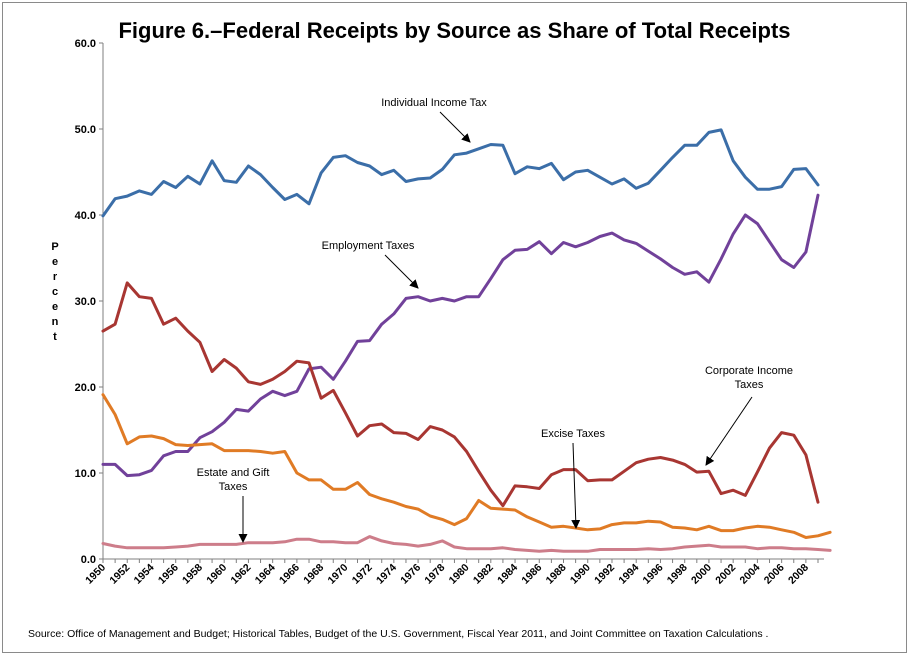 This screenshot has height=655, width=909. Describe the element at coordinates (216, 574) in the screenshot. I see `x-tick-label: 1960` at that location.